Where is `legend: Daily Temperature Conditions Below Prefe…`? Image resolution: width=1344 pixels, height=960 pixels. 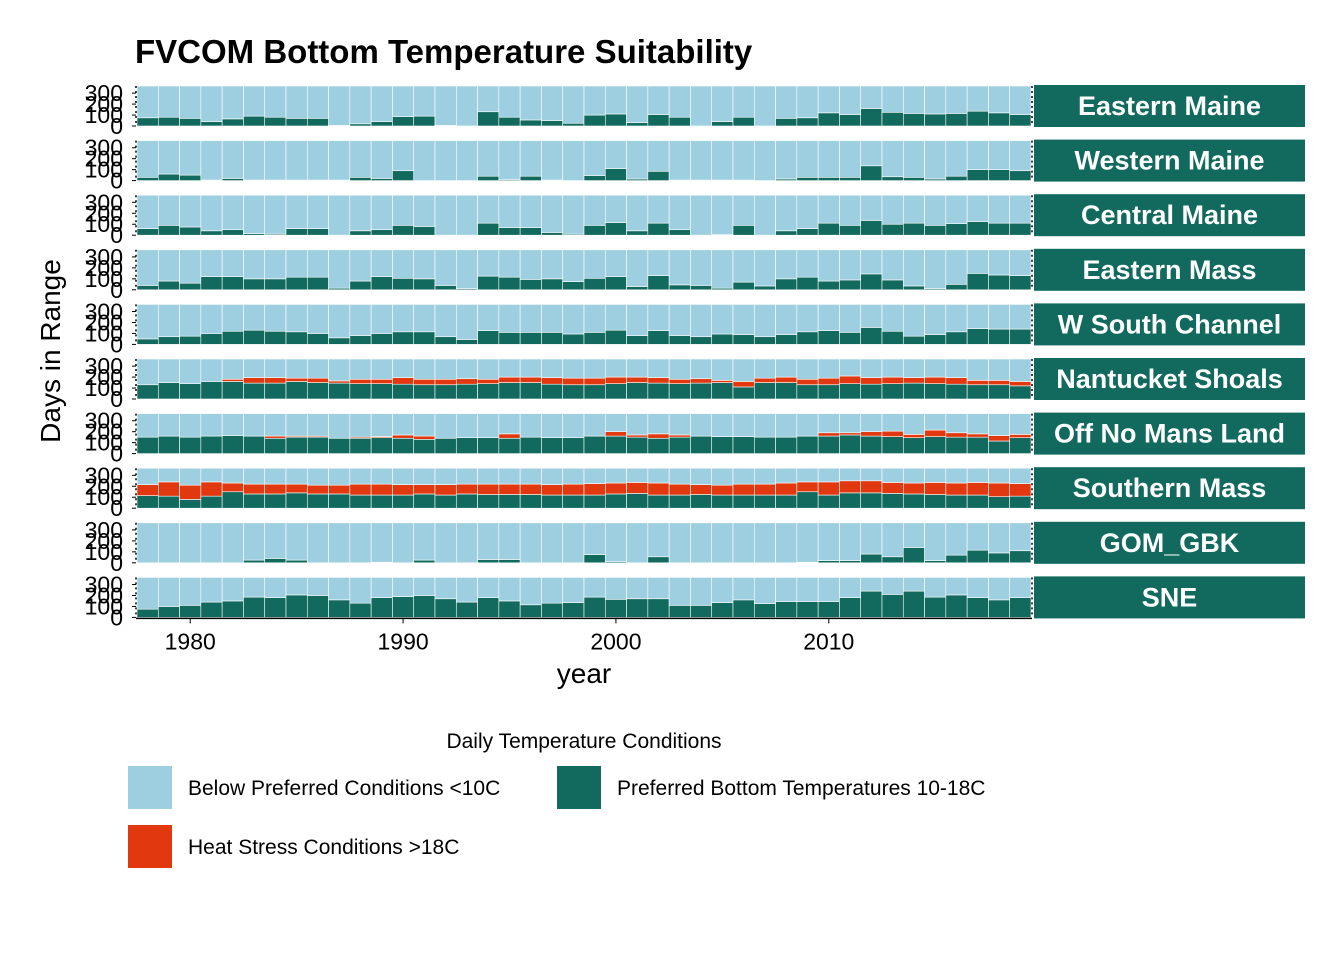 legend: Daily Temperature Conditions Below Prefe… is located at coordinates (556, 799).